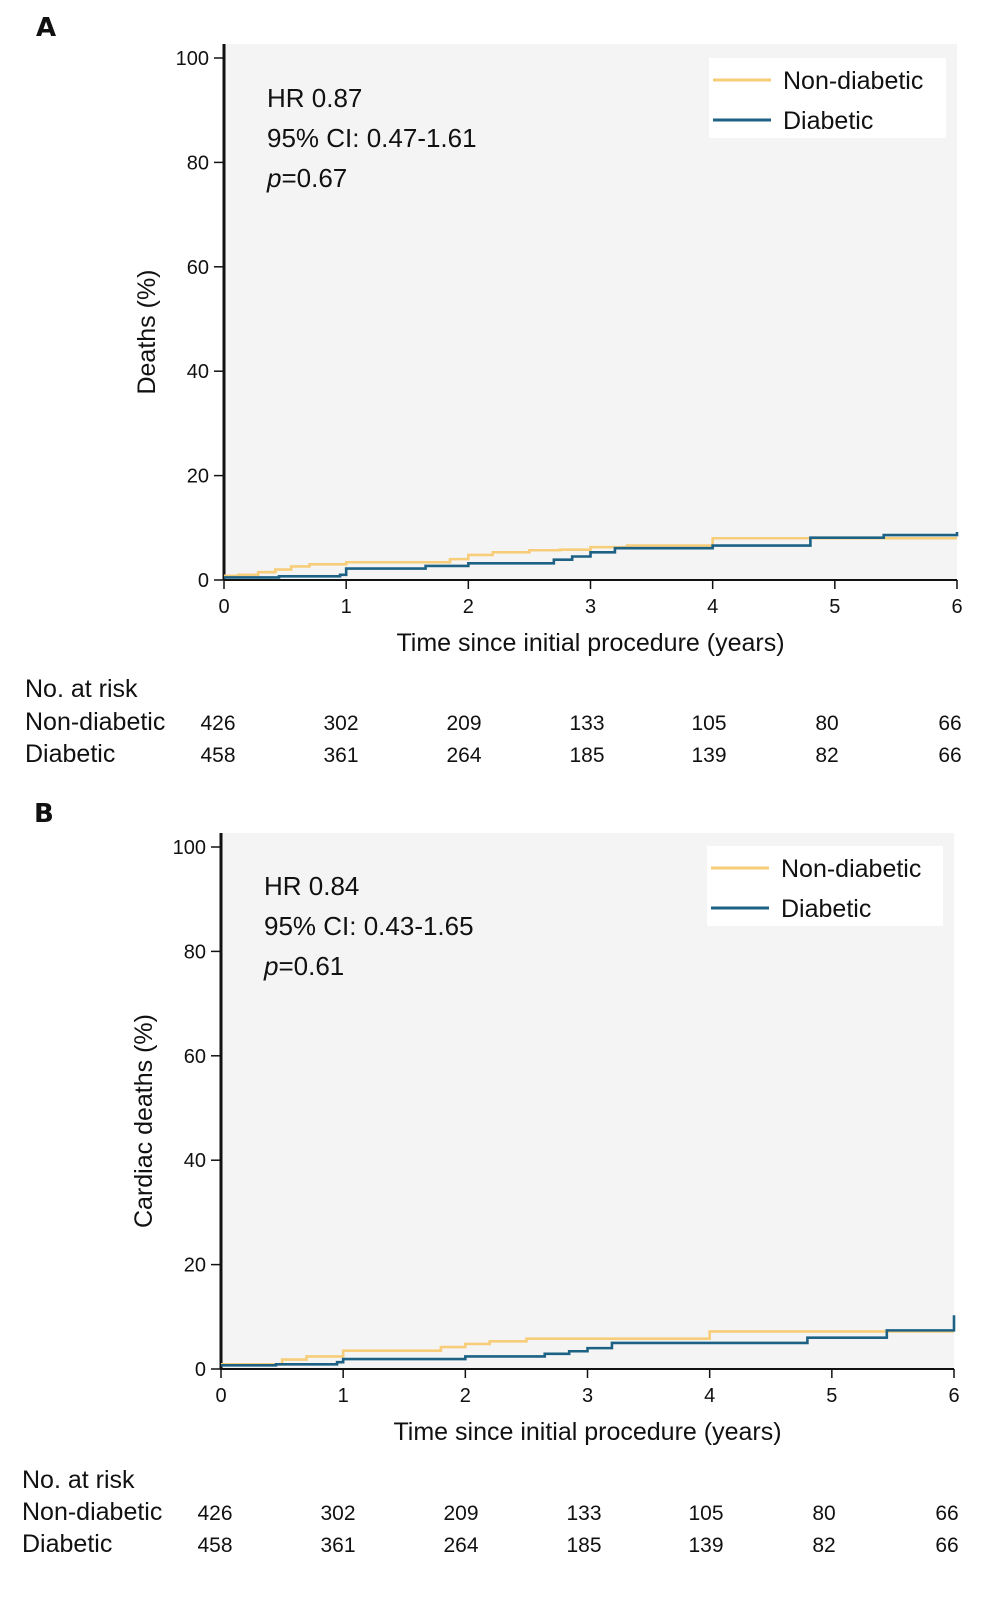 The width and height of the screenshot is (1007, 1607). Describe the element at coordinates (311, 886) in the screenshot. I see `hazard-ratio-text: HR 0.84` at that location.